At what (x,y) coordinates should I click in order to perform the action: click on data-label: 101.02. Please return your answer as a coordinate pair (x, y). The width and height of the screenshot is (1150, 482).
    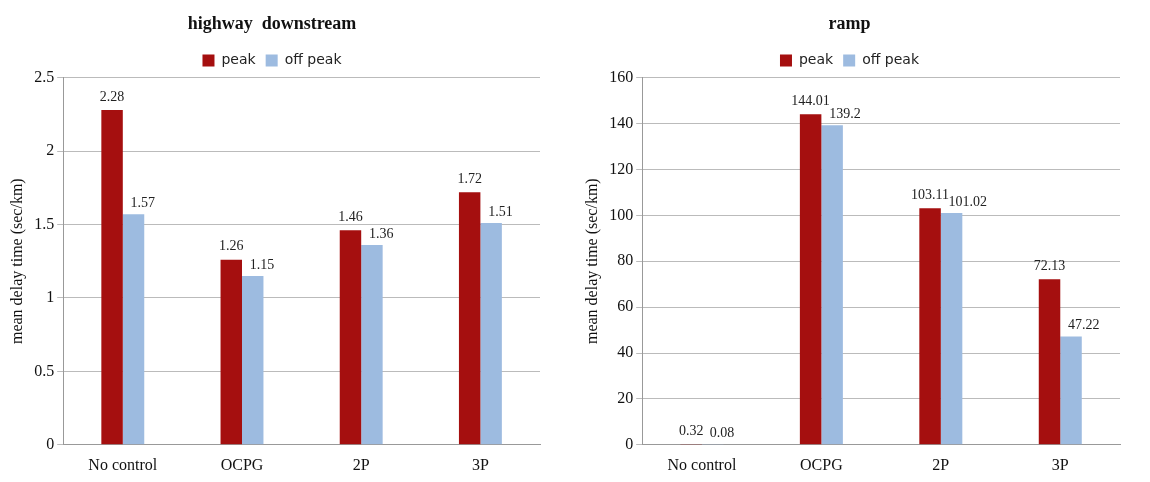
    Looking at the image, I should click on (968, 201).